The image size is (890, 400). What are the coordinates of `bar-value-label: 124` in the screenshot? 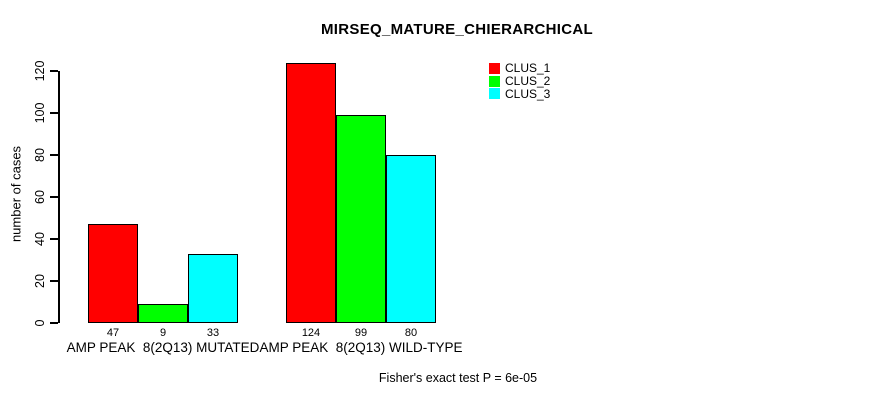 It's located at (311, 333).